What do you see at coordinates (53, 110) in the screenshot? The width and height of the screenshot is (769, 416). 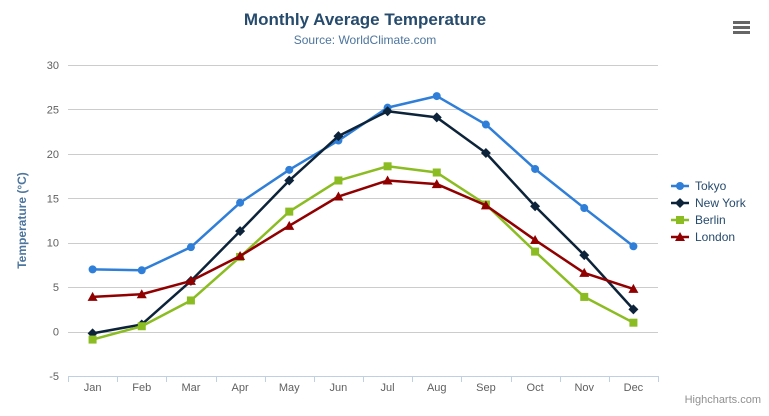 I see `y-tick-label: 25` at bounding box center [53, 110].